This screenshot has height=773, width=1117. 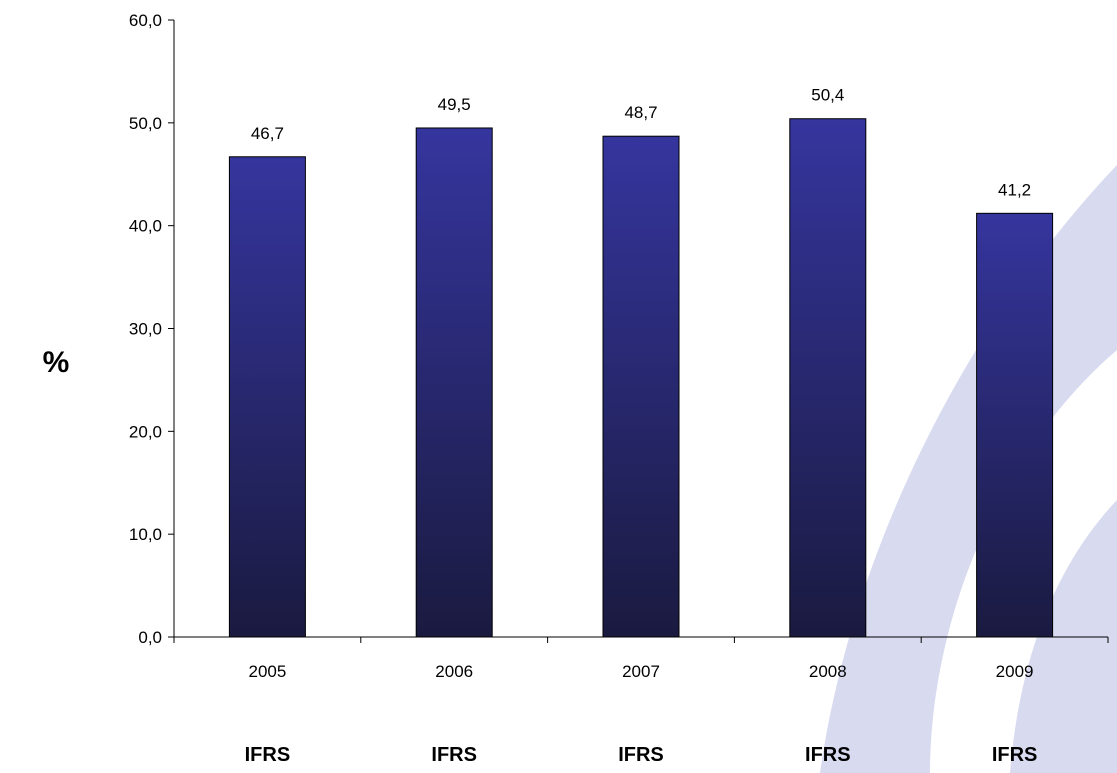 What do you see at coordinates (145, 329) in the screenshot?
I see `y-tick-label: 30,0` at bounding box center [145, 329].